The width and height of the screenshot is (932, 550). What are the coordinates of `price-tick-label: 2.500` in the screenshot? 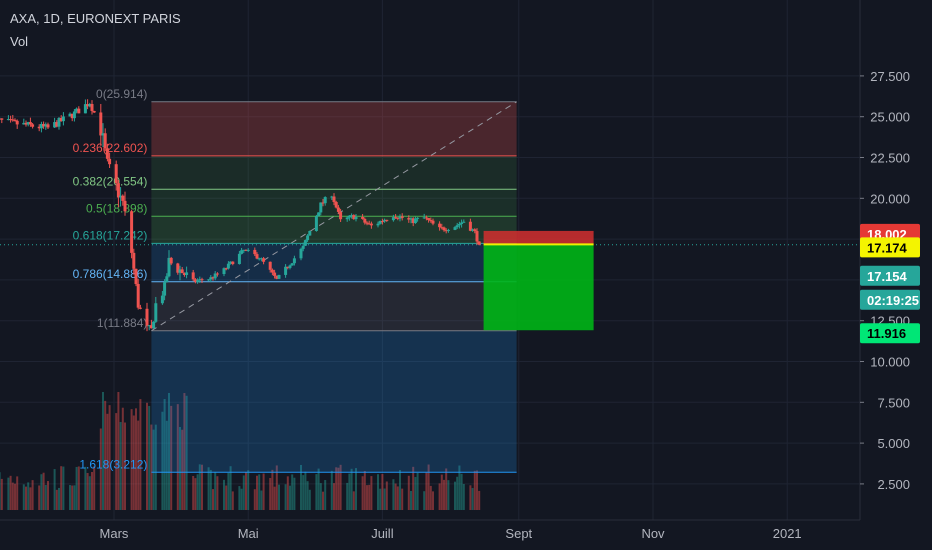 It's located at (893, 484).